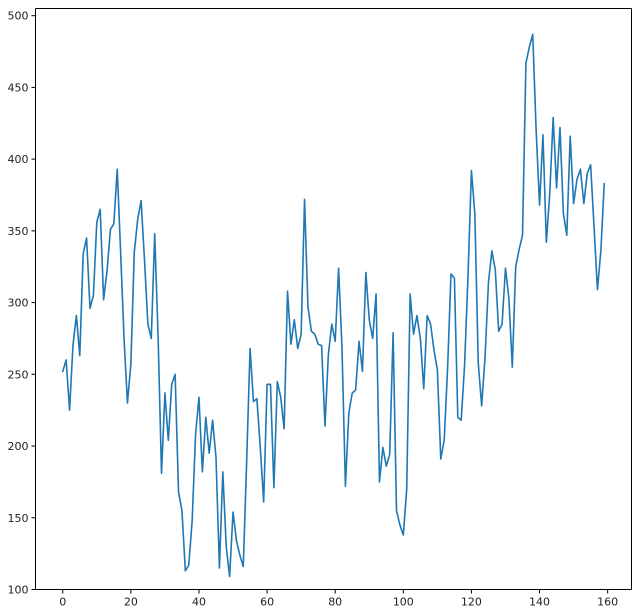 This screenshot has width=640, height=615. Describe the element at coordinates (267, 602) in the screenshot. I see `x-tick-label: 60` at that location.